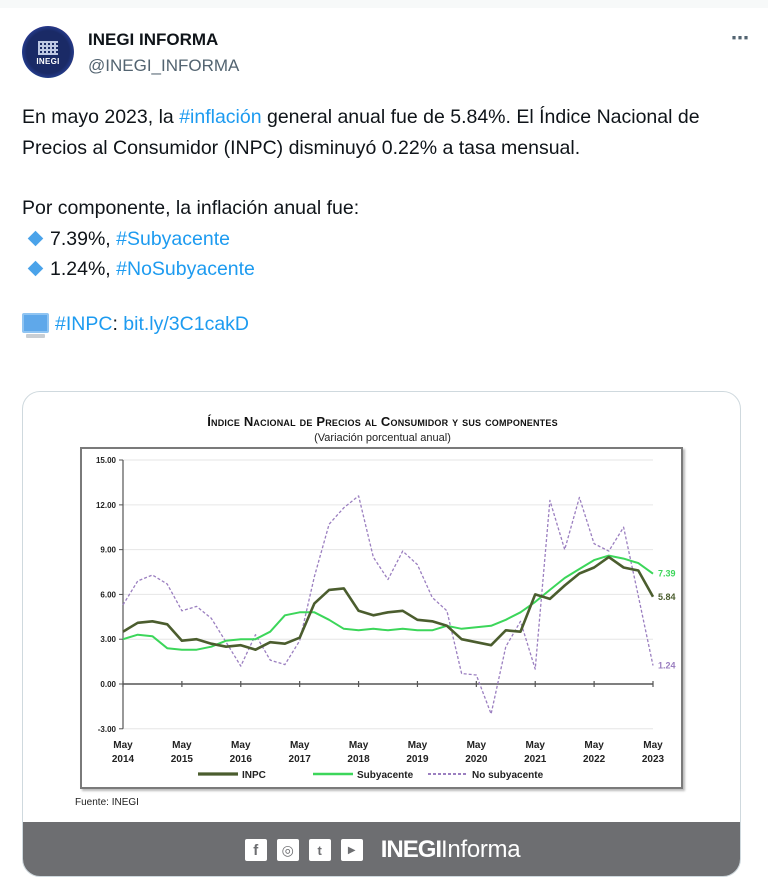 The width and height of the screenshot is (768, 887). What do you see at coordinates (83, 269) in the screenshot?
I see `bullet-value: 1.24%,` at bounding box center [83, 269].